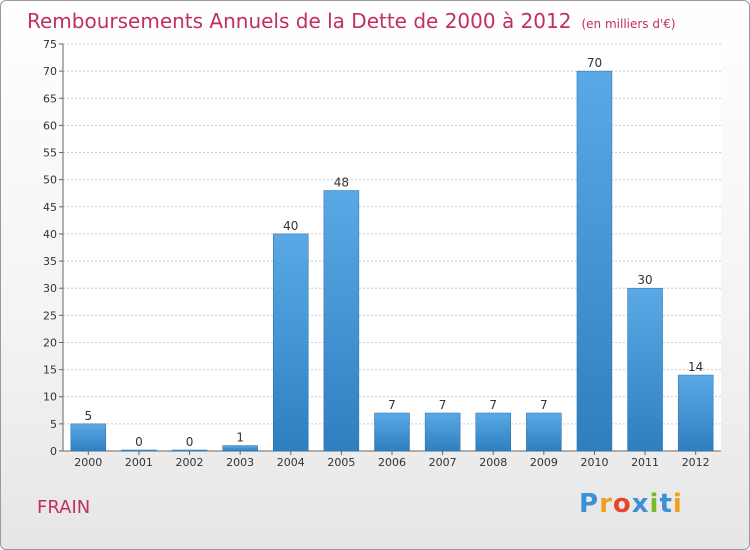 This screenshot has width=750, height=550. Describe the element at coordinates (594, 63) in the screenshot. I see `data-label: 70` at that location.